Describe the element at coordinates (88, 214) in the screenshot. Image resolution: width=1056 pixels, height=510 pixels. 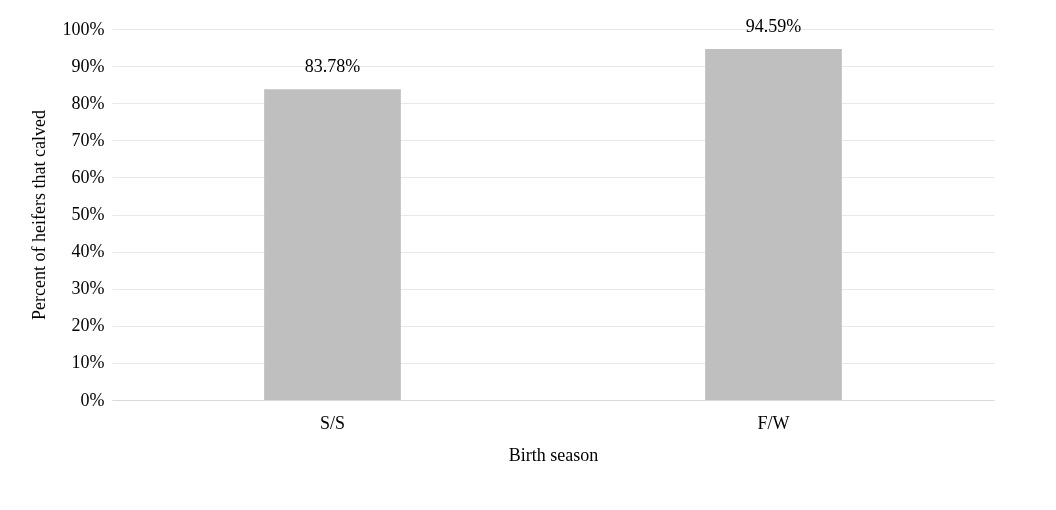
I see `y-tick-label: 50%` at that location.